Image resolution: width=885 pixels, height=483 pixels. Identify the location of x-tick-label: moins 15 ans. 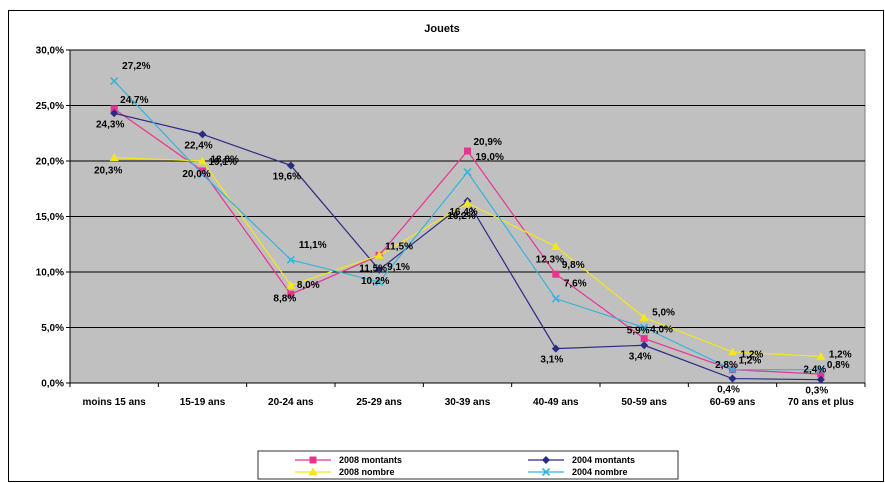
(114, 402).